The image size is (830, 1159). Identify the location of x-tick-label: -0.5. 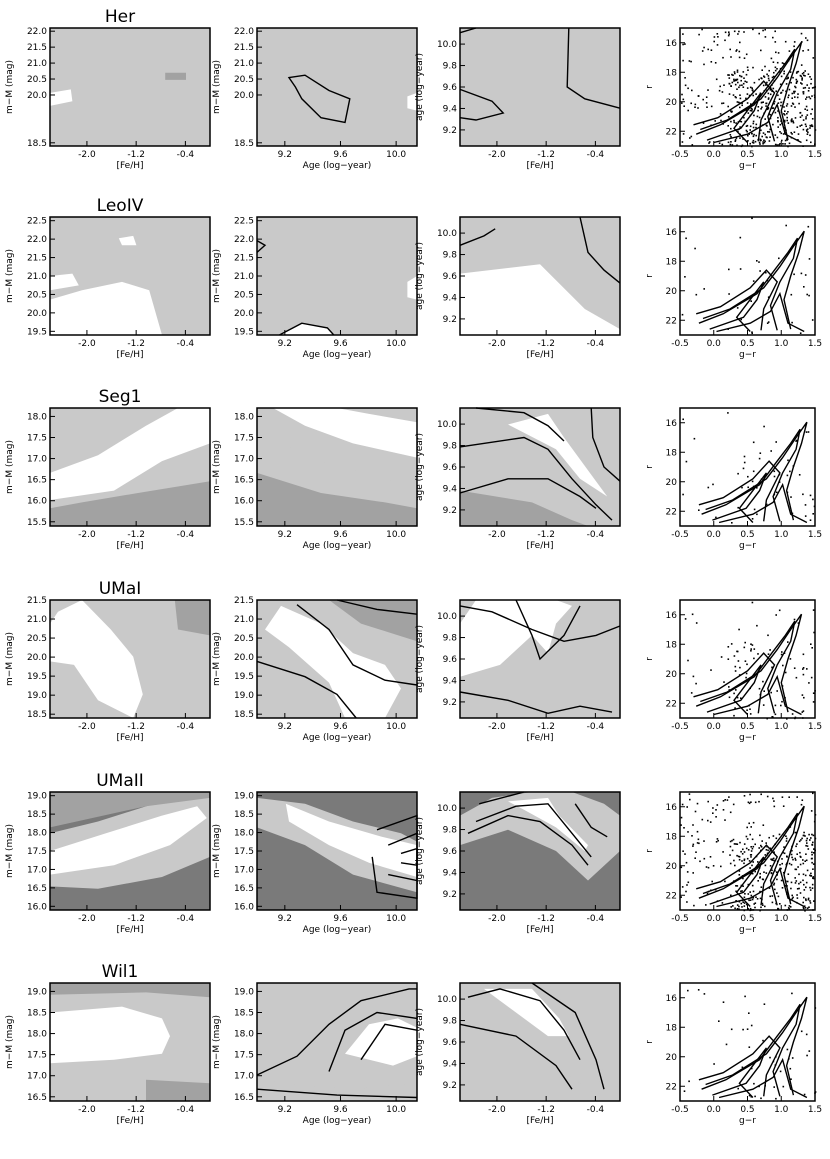
(680, 1110).